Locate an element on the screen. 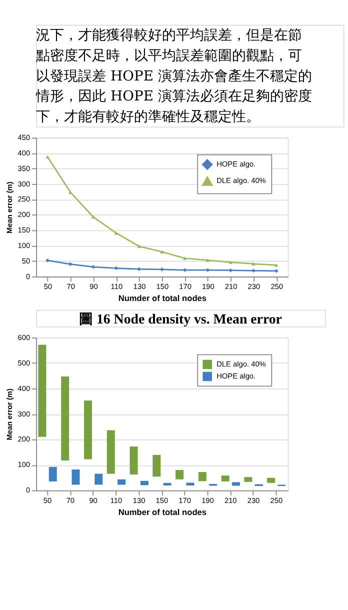 This screenshot has height=610, width=348. y-tick-label: 50 is located at coordinates (26, 261).